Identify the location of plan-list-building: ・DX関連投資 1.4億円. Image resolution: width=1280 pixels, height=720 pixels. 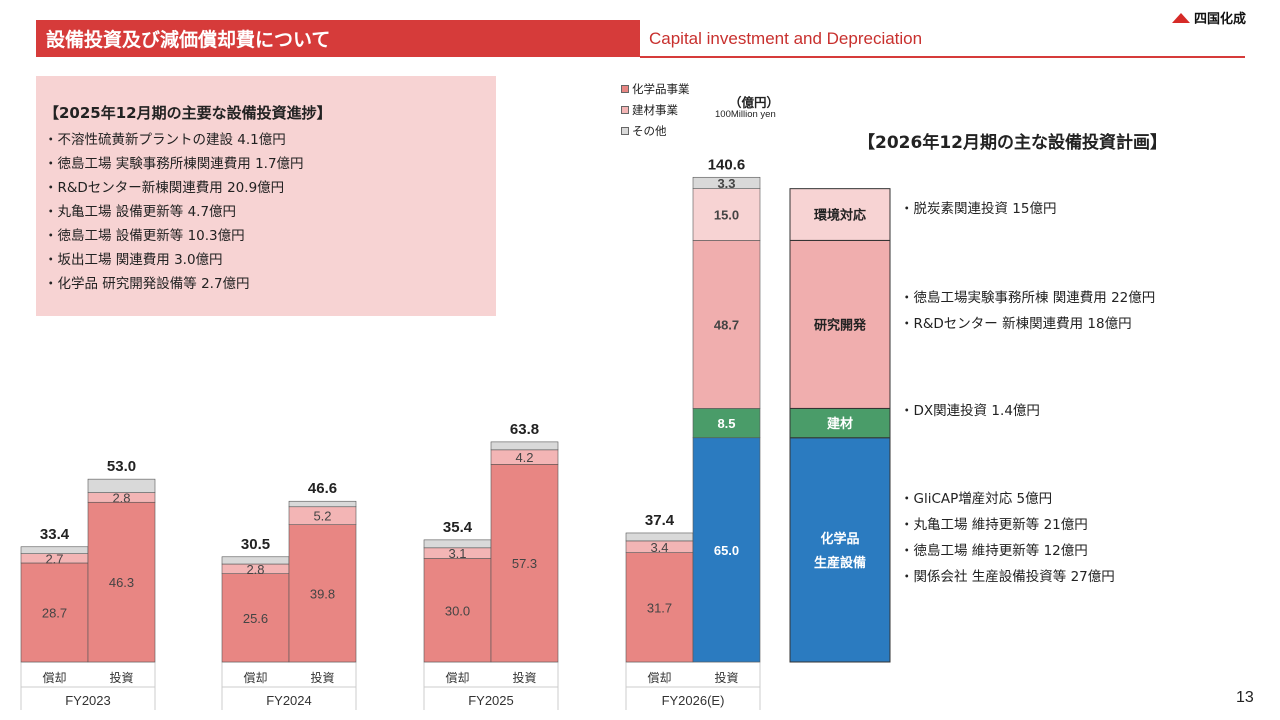
(970, 411).